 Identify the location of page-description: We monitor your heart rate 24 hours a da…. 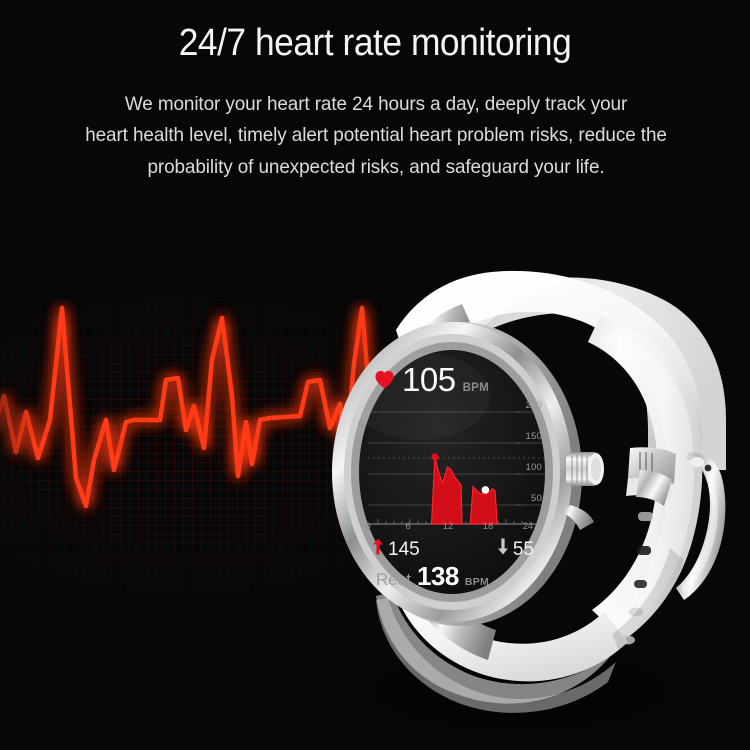
(375, 136).